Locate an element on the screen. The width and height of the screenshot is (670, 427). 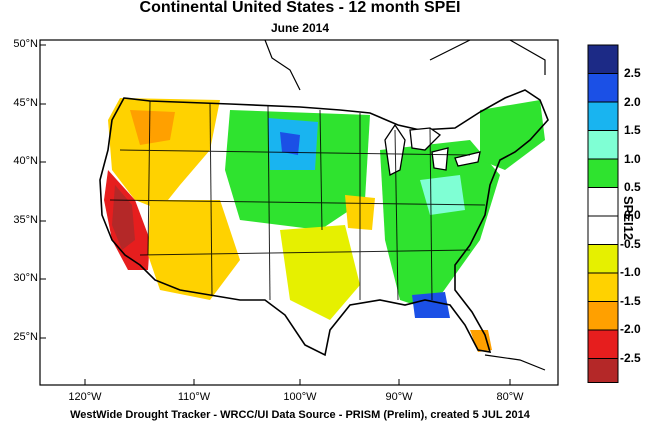
cb-label-0.0: 0.0 is located at coordinates (632, 215).